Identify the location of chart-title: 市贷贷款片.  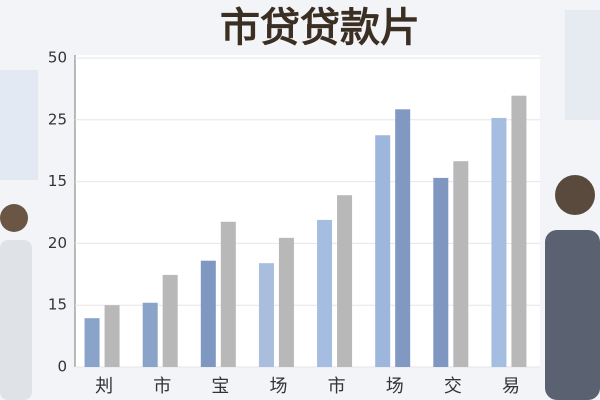
(320, 28).